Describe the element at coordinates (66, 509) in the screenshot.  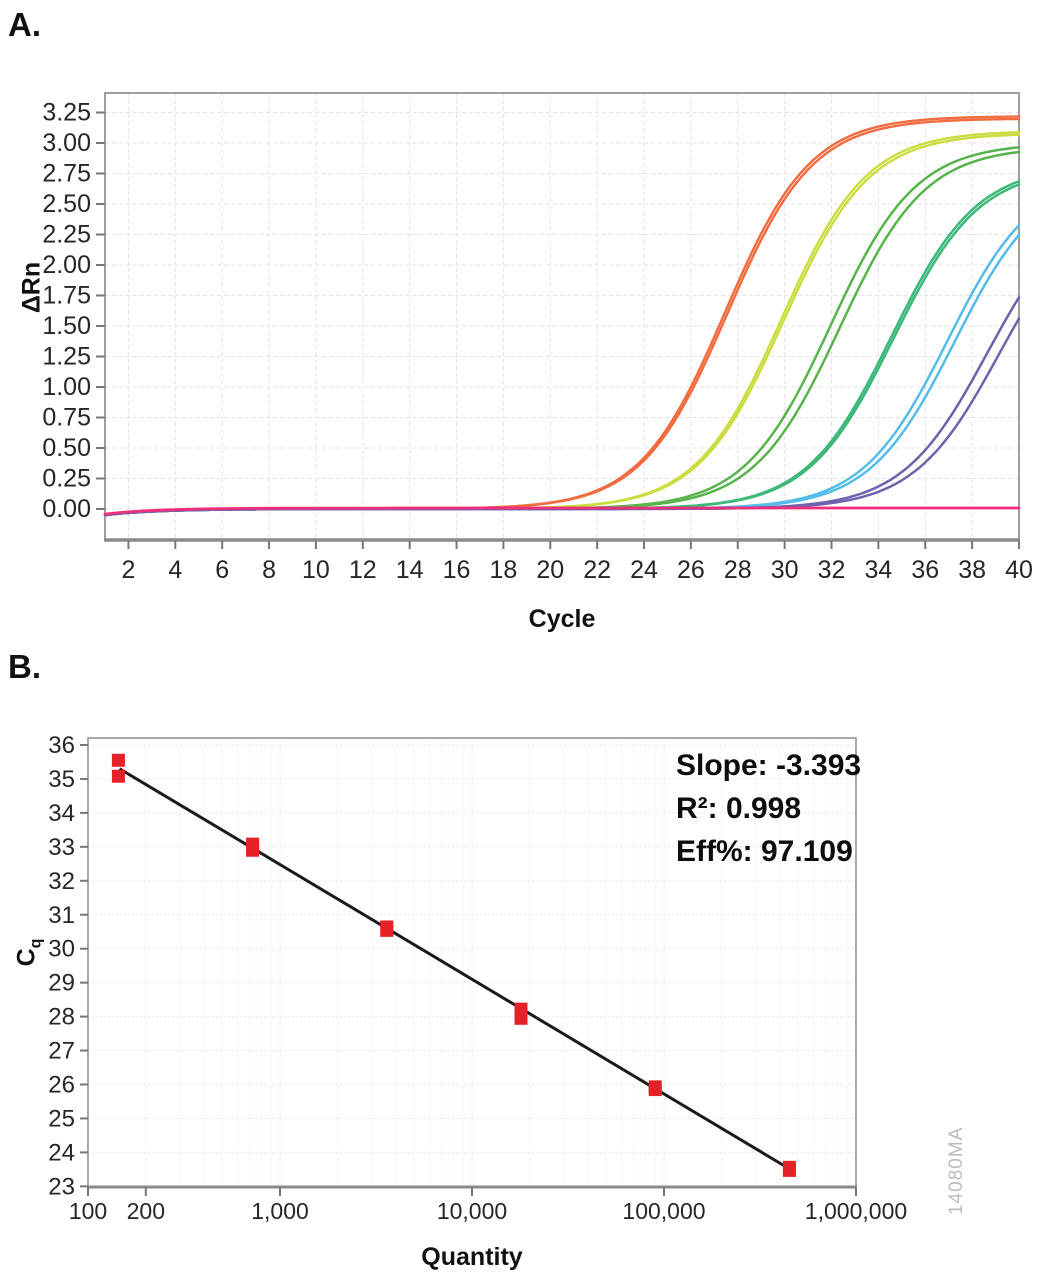
I see `amp-y-tick-label: 0.00` at that location.